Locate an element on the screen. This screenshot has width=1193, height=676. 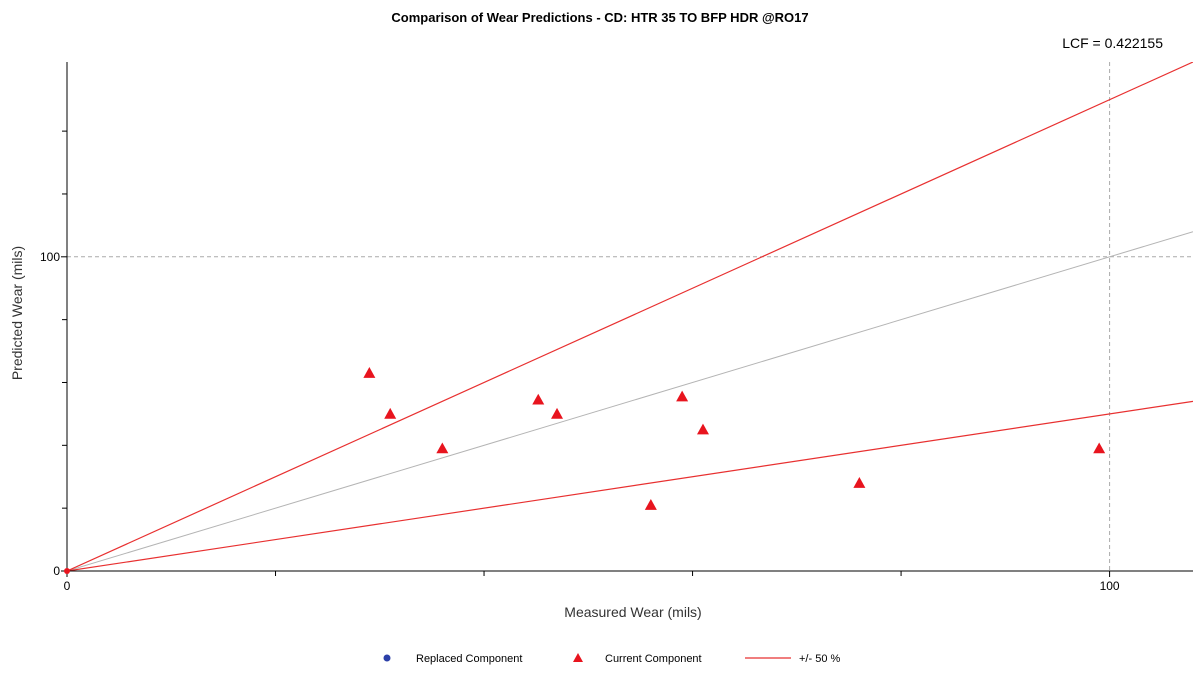
x-tick-label: 100 is located at coordinates (1110, 586).